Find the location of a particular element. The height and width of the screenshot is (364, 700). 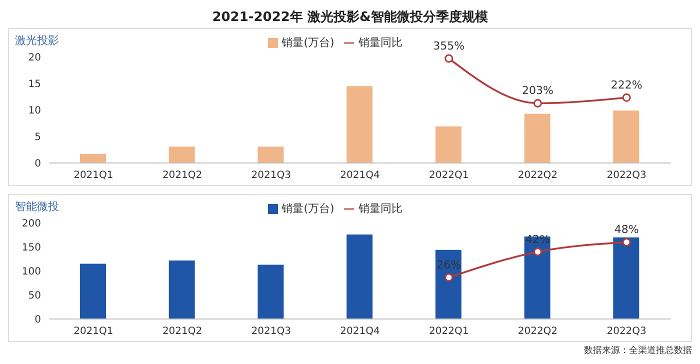

y-tick-label: 5 is located at coordinates (37, 138).